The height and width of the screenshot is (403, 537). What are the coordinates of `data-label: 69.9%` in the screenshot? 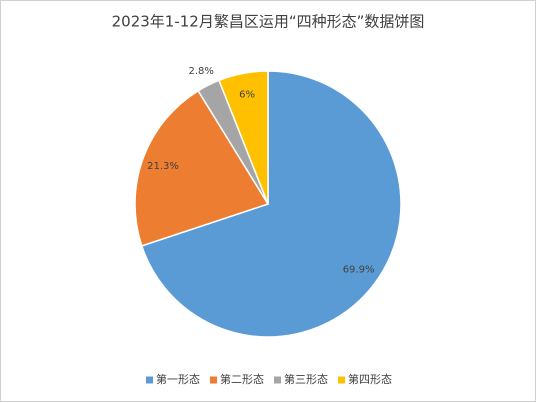 It's located at (359, 269).